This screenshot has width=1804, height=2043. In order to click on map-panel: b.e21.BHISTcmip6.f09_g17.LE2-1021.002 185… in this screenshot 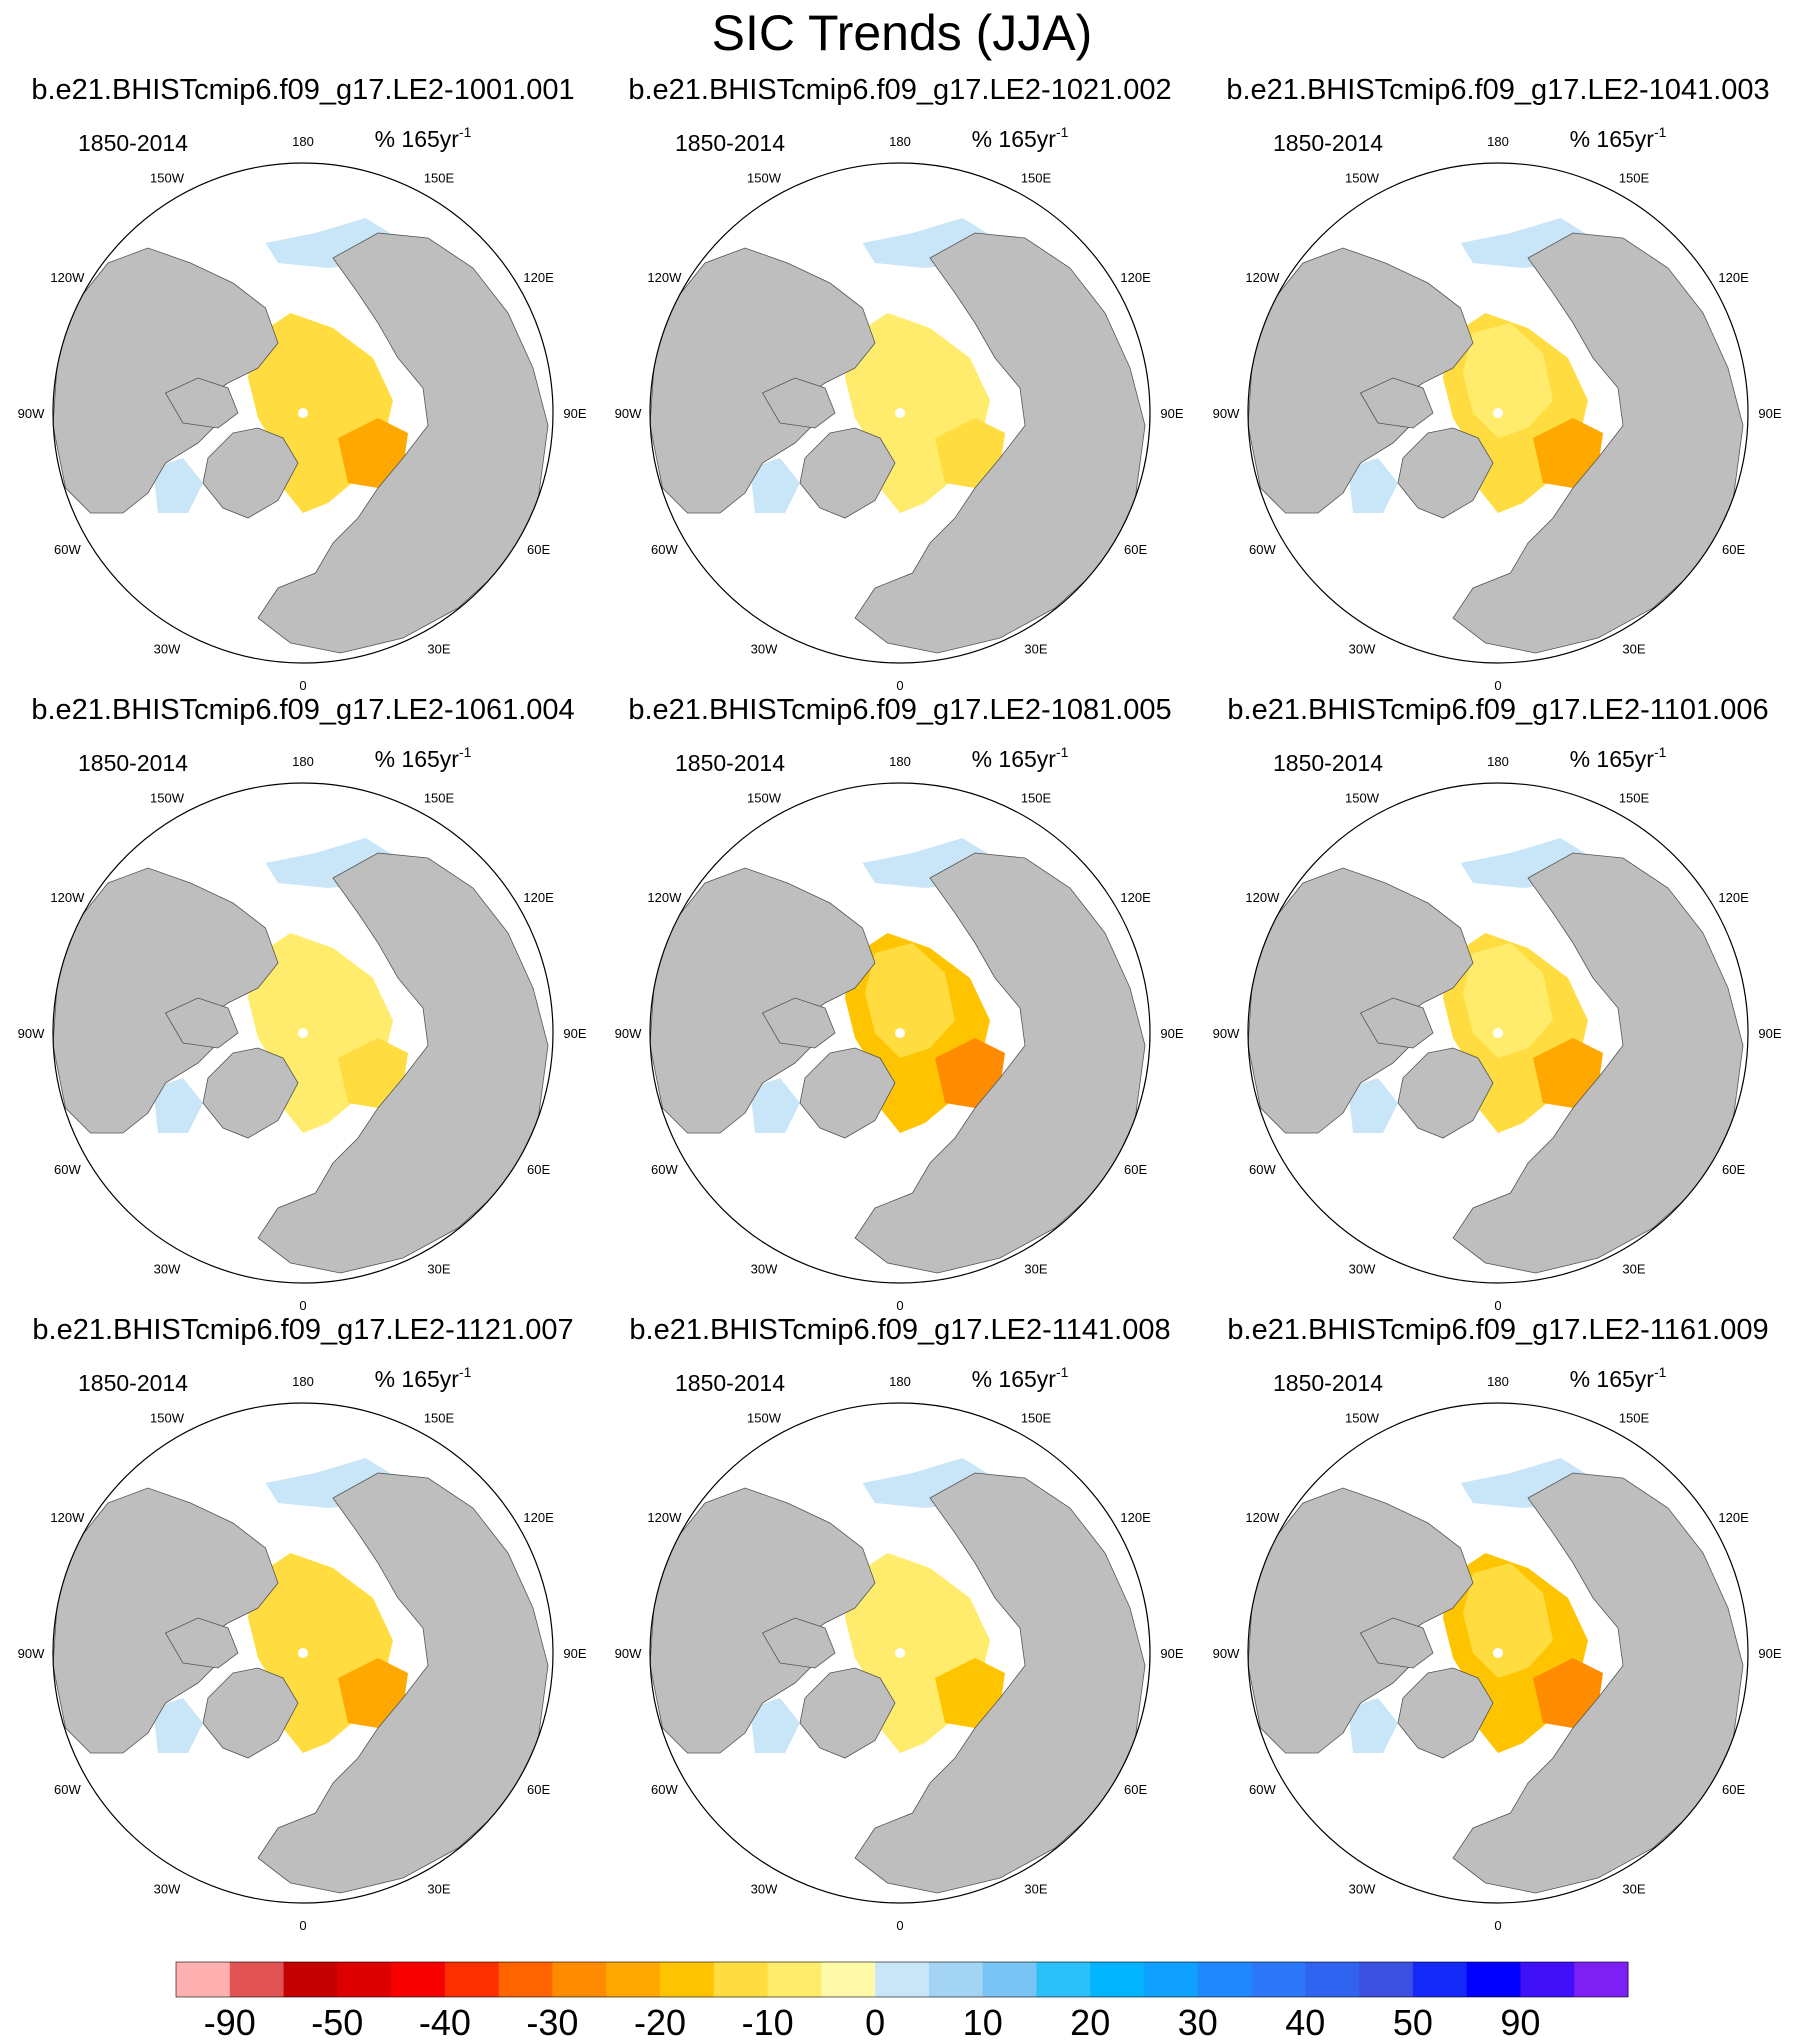, I will do `click(899, 383)`.